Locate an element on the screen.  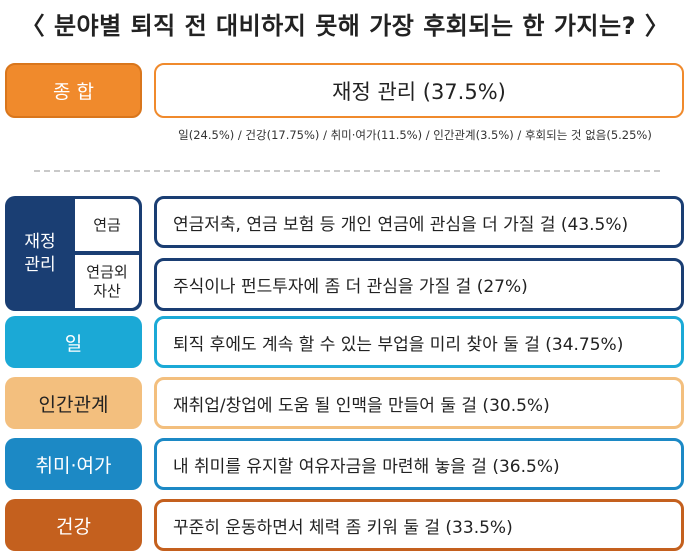
finance-answer-pension-box: 연금저축, 연금 보험 등 개인 연금에 관심을 더 가질 걸 (43.5%) is located at coordinates (419, 222).